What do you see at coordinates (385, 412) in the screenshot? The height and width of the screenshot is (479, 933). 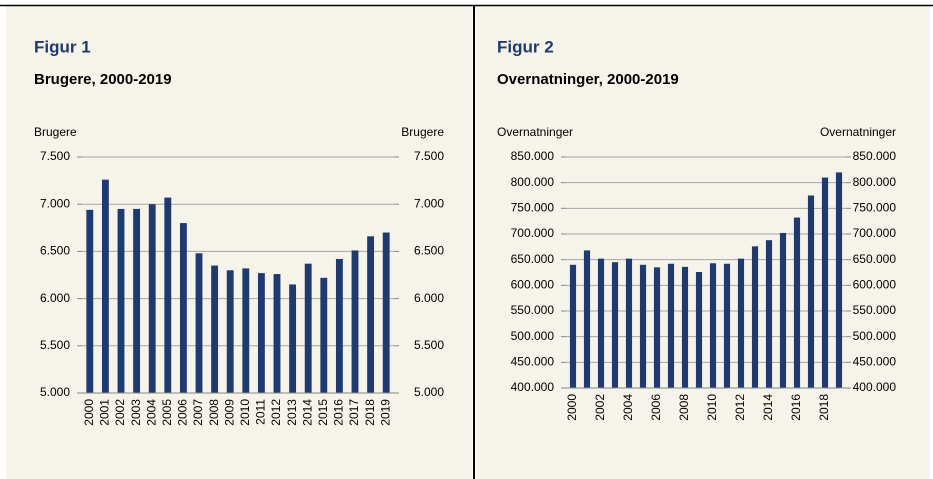 I see `x-tick-label: 2019` at bounding box center [385, 412].